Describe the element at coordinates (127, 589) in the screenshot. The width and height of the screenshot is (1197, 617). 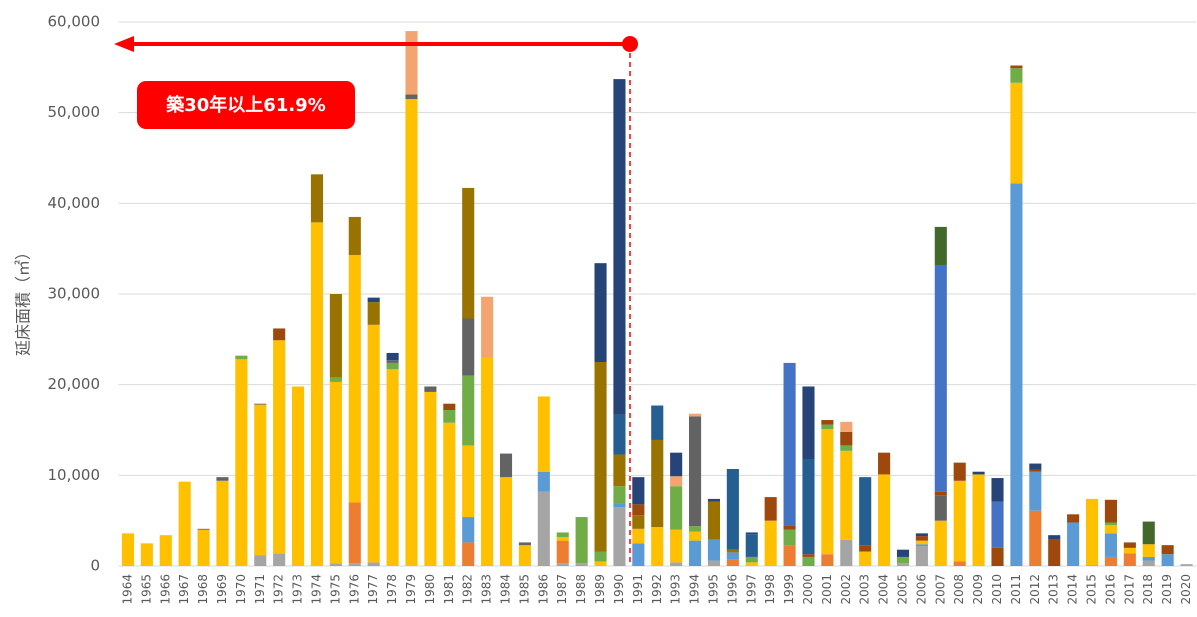
I see `x-tick-label: 1964` at that location.